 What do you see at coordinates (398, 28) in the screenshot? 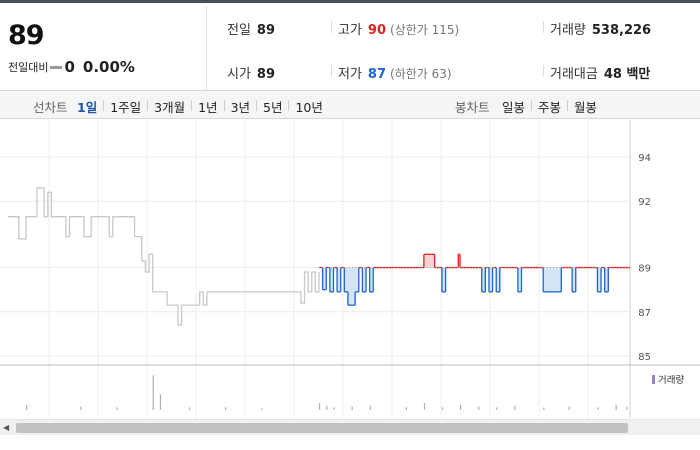
I see `high-cell: 고가 90 (상한가 115)` at bounding box center [398, 28].